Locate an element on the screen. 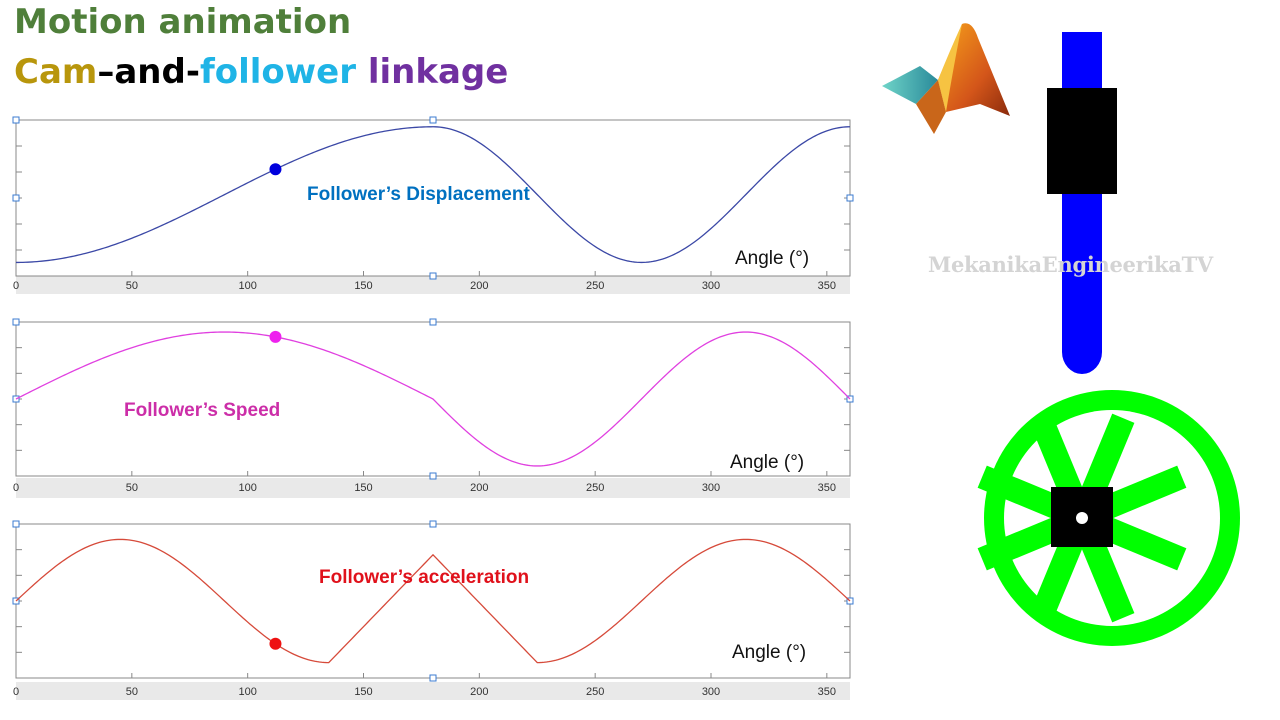  title-word-follower: follower is located at coordinates (277, 72).